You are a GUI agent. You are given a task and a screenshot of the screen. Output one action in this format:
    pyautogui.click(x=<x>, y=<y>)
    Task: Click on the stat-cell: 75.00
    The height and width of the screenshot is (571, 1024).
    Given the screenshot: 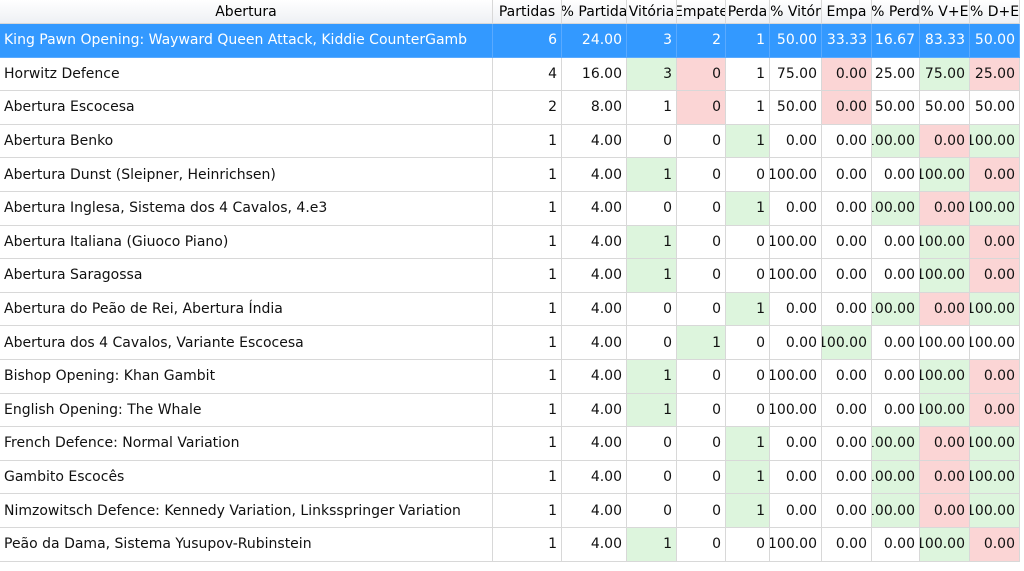 What is the action you would take?
    pyautogui.click(x=796, y=74)
    